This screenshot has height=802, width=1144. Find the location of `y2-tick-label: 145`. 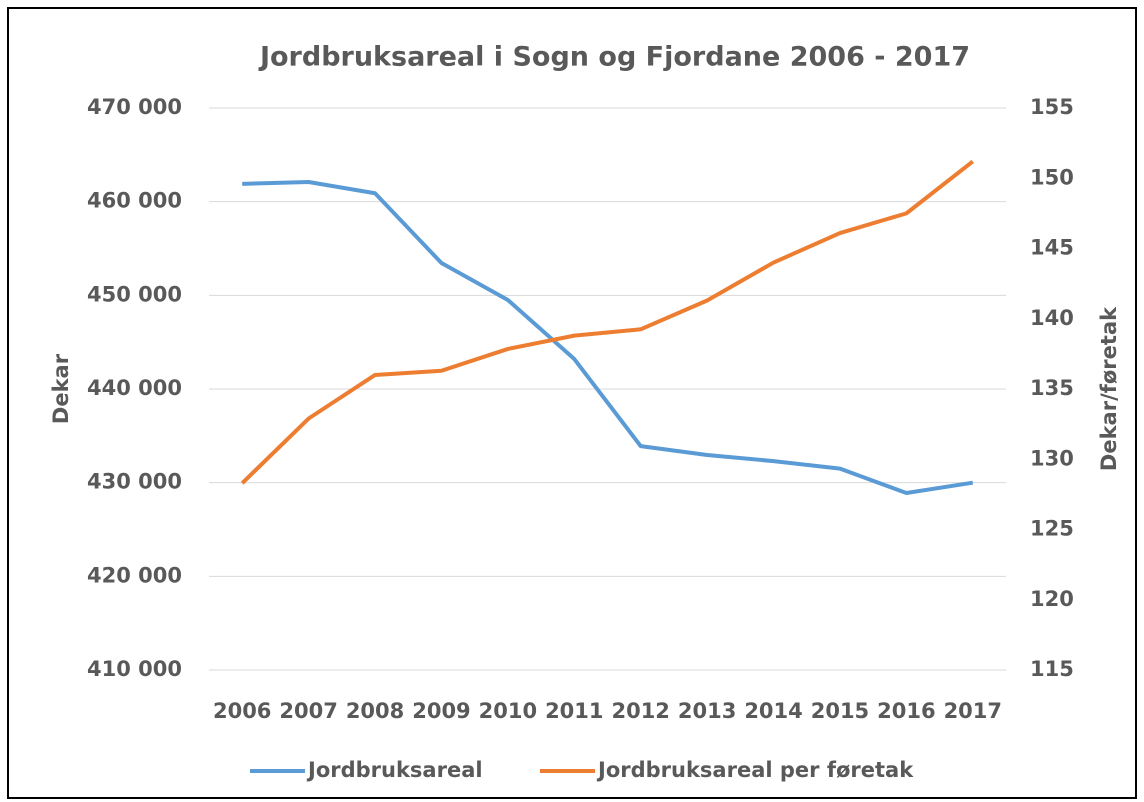

y2-tick-label: 145 is located at coordinates (1052, 248).